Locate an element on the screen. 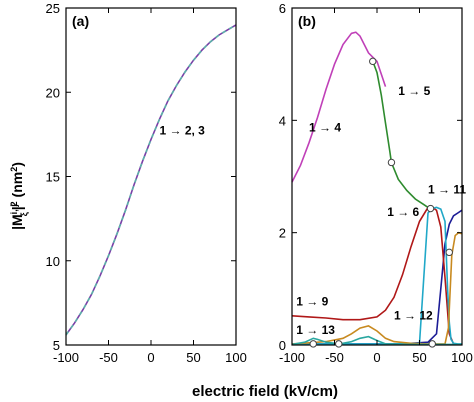 The width and height of the screenshot is (474, 402). annotation-1-3: 1 → 6 is located at coordinates (403, 212).